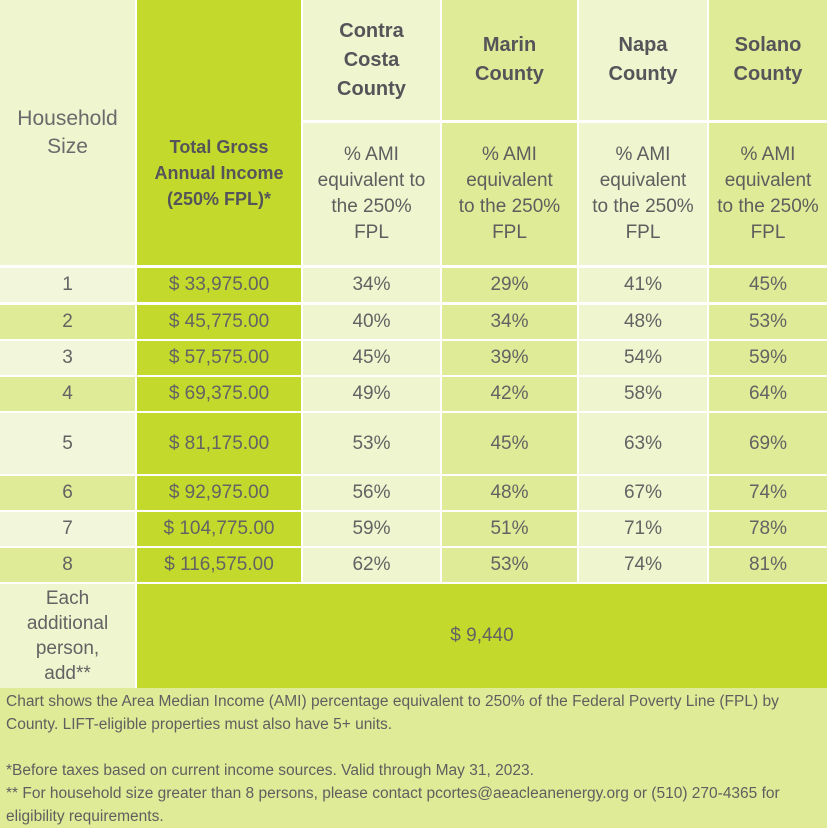  Describe the element at coordinates (509, 194) in the screenshot. I see `subheader-ami-marin: % AMI equivalent to the 250% FPL` at that location.